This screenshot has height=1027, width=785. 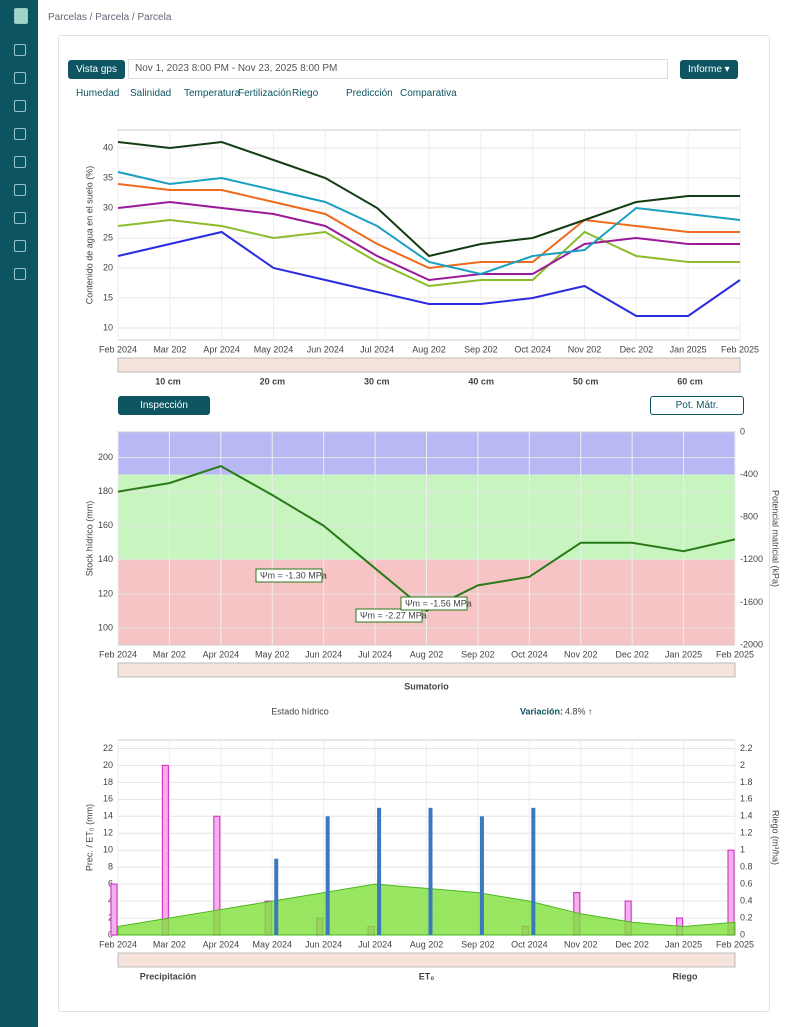 What do you see at coordinates (776, 538) in the screenshot?
I see `y2-axis-label: Potencial matricial (kPa)` at bounding box center [776, 538].